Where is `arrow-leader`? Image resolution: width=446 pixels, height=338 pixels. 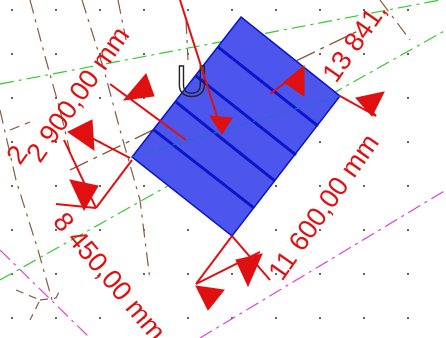 arrow-leader is located at coordinates (221, 125).